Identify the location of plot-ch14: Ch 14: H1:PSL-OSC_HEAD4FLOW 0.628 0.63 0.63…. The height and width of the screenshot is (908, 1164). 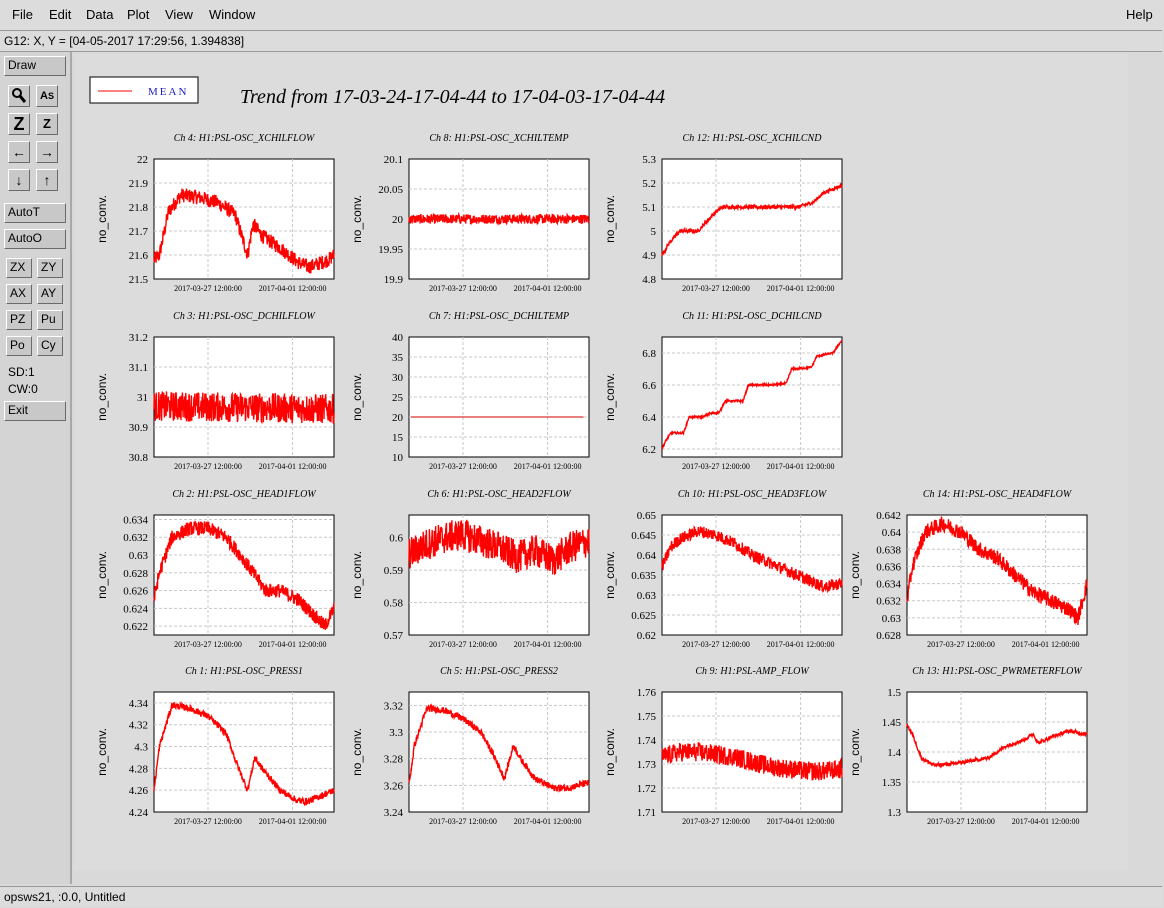
(968, 569).